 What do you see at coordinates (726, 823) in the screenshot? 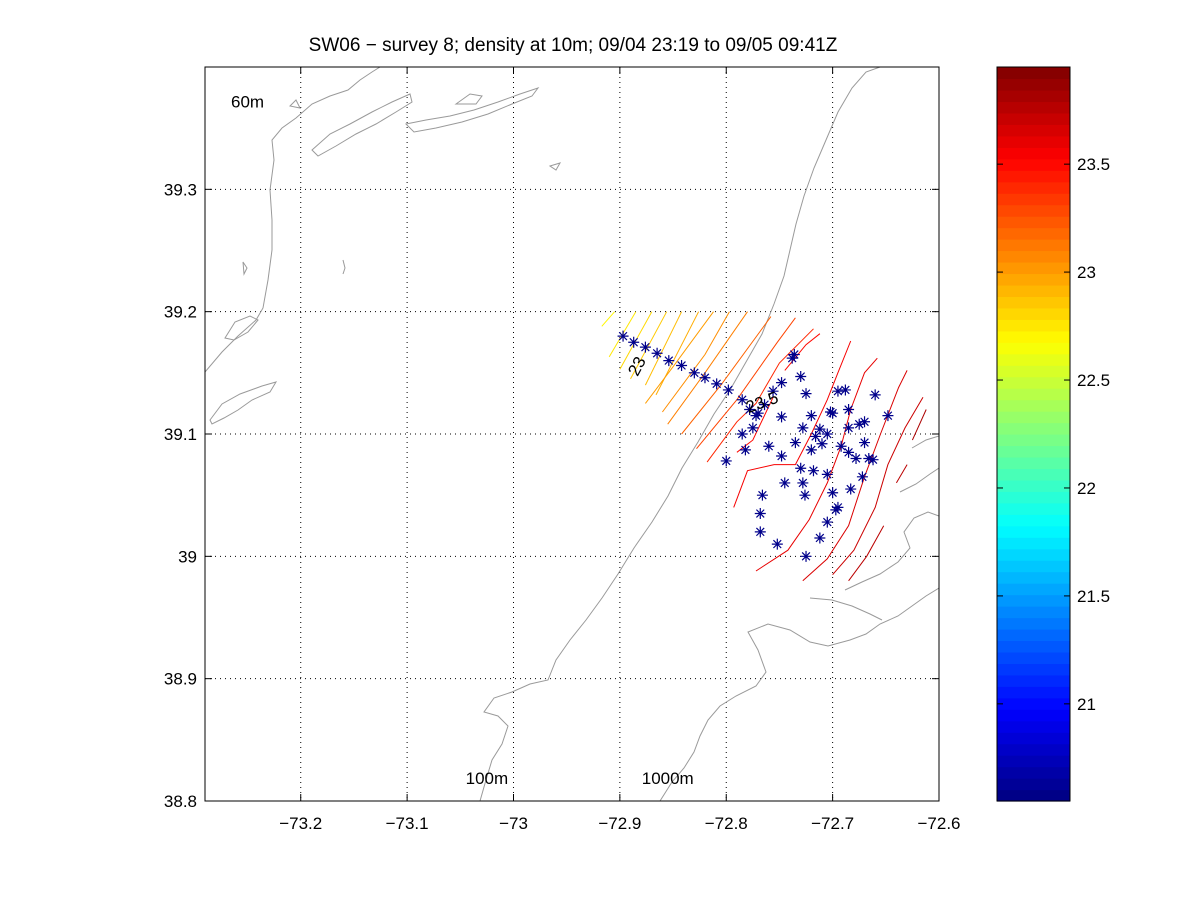
I see `x-tick-label: −72.8` at bounding box center [726, 823].